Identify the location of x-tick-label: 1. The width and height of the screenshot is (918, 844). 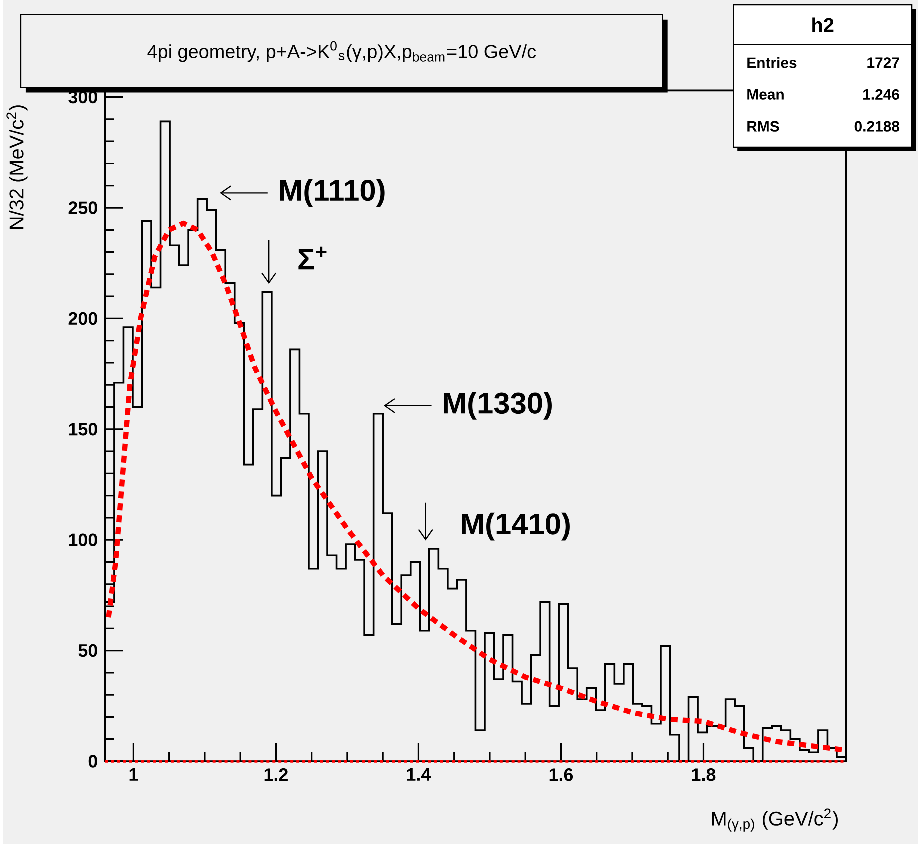
(134, 774).